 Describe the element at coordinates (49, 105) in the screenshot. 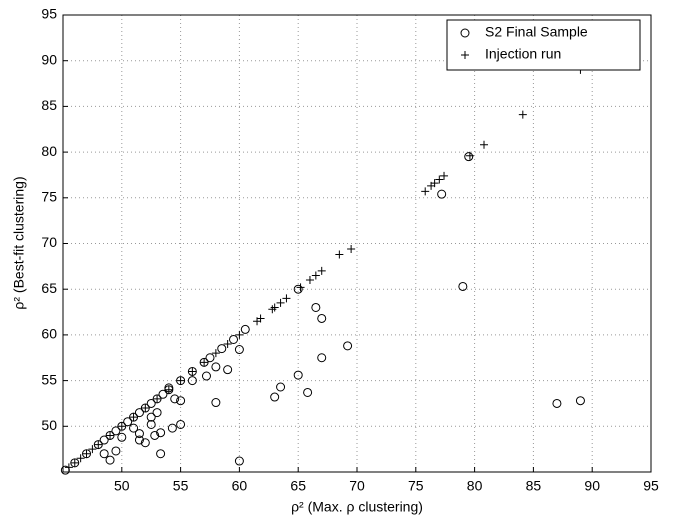

I see `y-tick-label: 85` at that location.